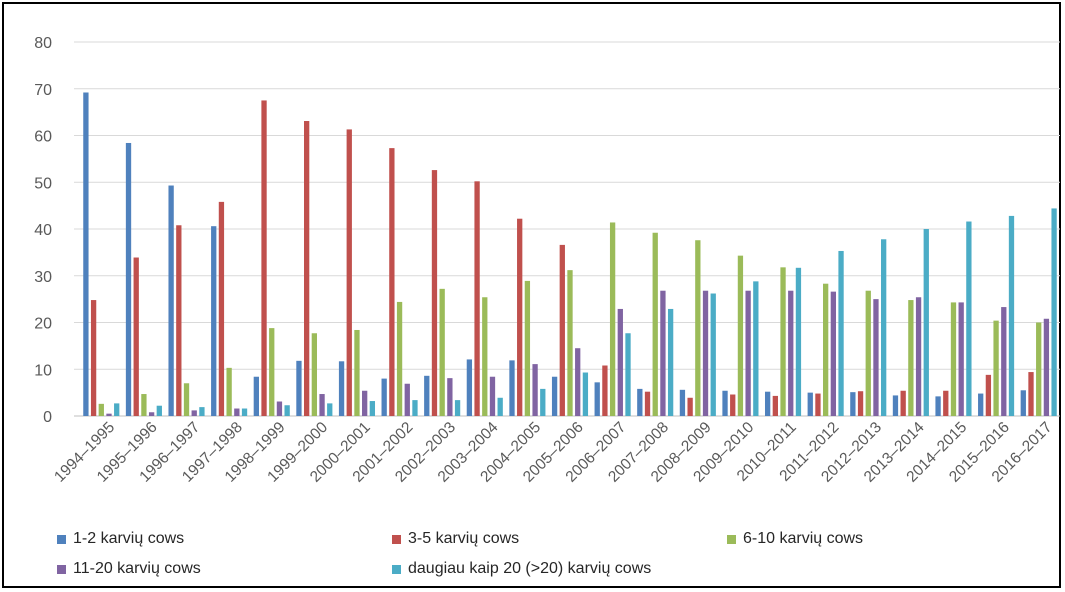 The height and width of the screenshot is (592, 1065). I want to click on bar-series-2-2003–2004, so click(477, 298).